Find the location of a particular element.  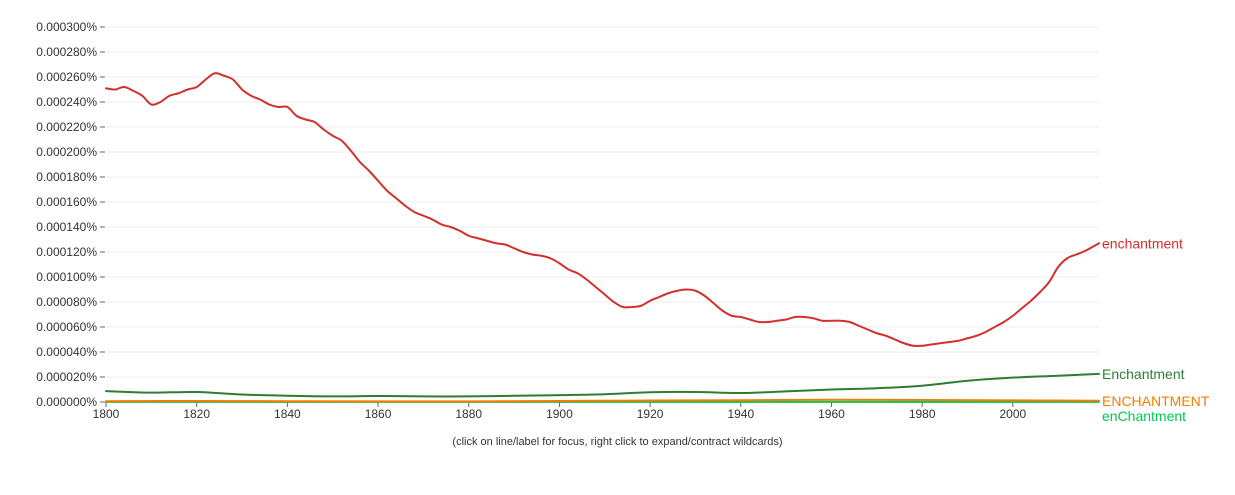

x-tick-label: 1880 is located at coordinates (468, 414).